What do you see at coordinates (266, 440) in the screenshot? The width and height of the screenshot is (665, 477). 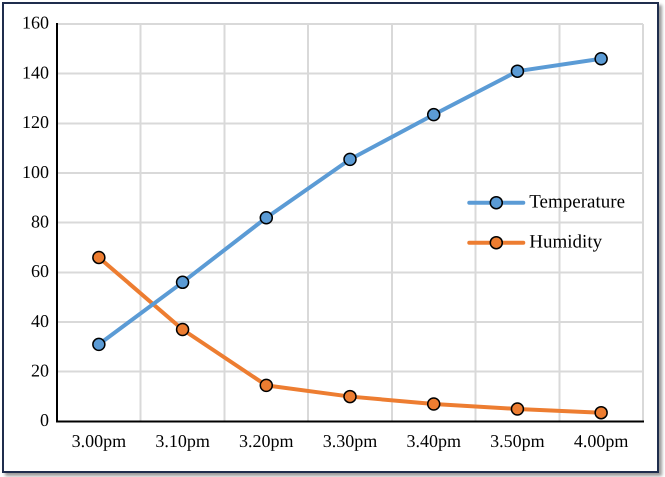 I see `x-tick-label: 3.20pm` at bounding box center [266, 440].